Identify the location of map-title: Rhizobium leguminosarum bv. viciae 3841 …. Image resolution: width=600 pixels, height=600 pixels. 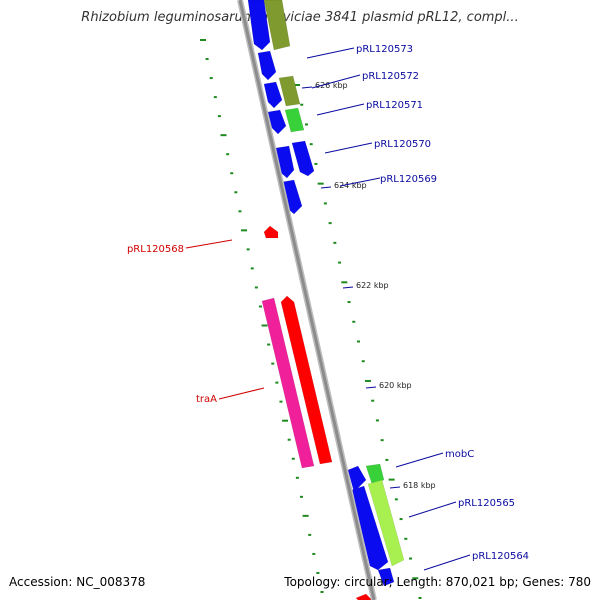
(300, 17).